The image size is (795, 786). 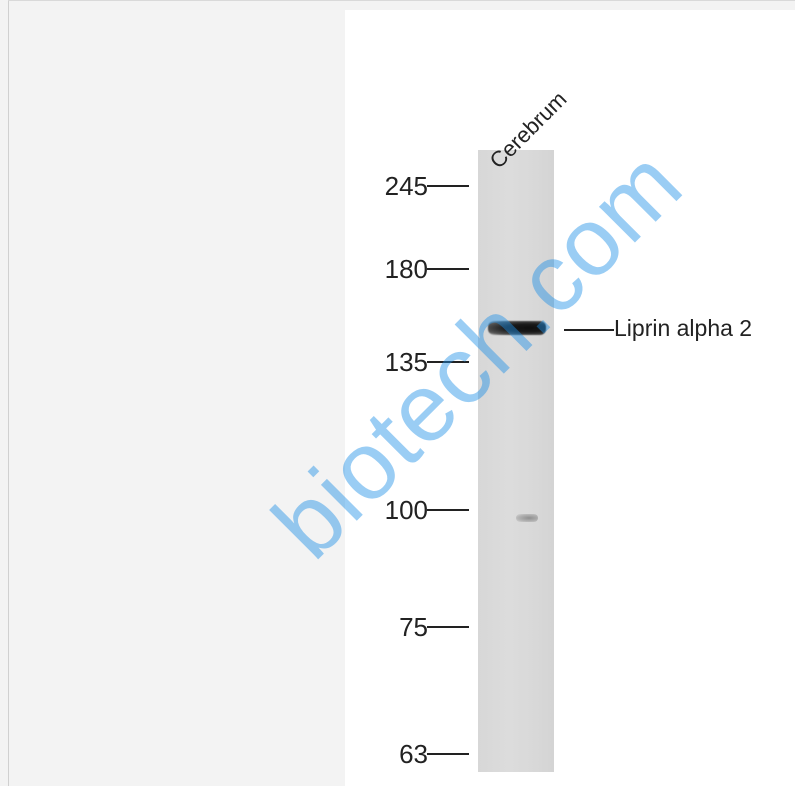 I want to click on frame-divider-top, so click(x=401, y=0).